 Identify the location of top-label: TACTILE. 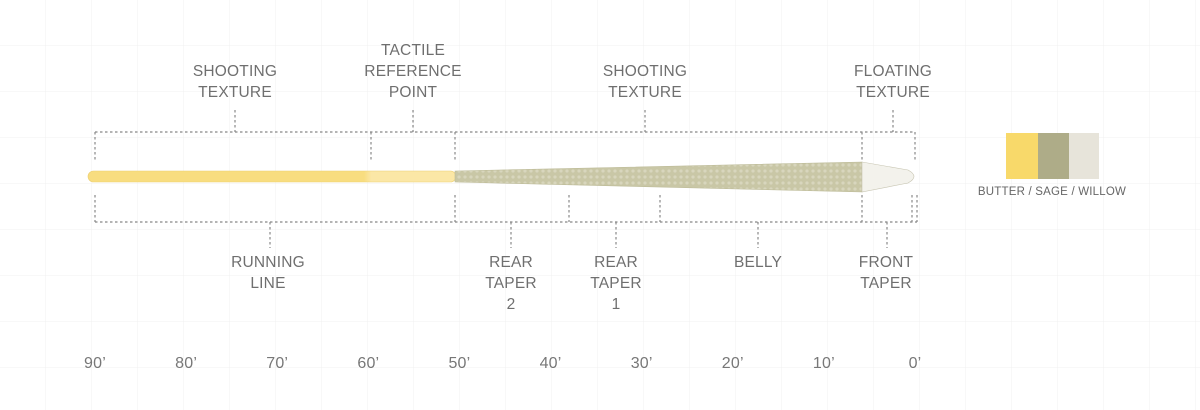
(413, 50).